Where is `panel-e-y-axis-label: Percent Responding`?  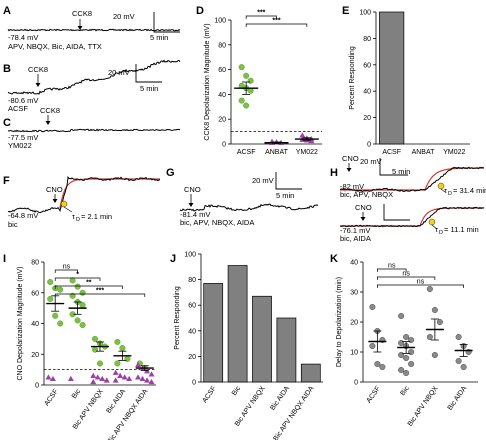
panel-e-y-axis-label: Percent Responding is located at coordinates (352, 78).